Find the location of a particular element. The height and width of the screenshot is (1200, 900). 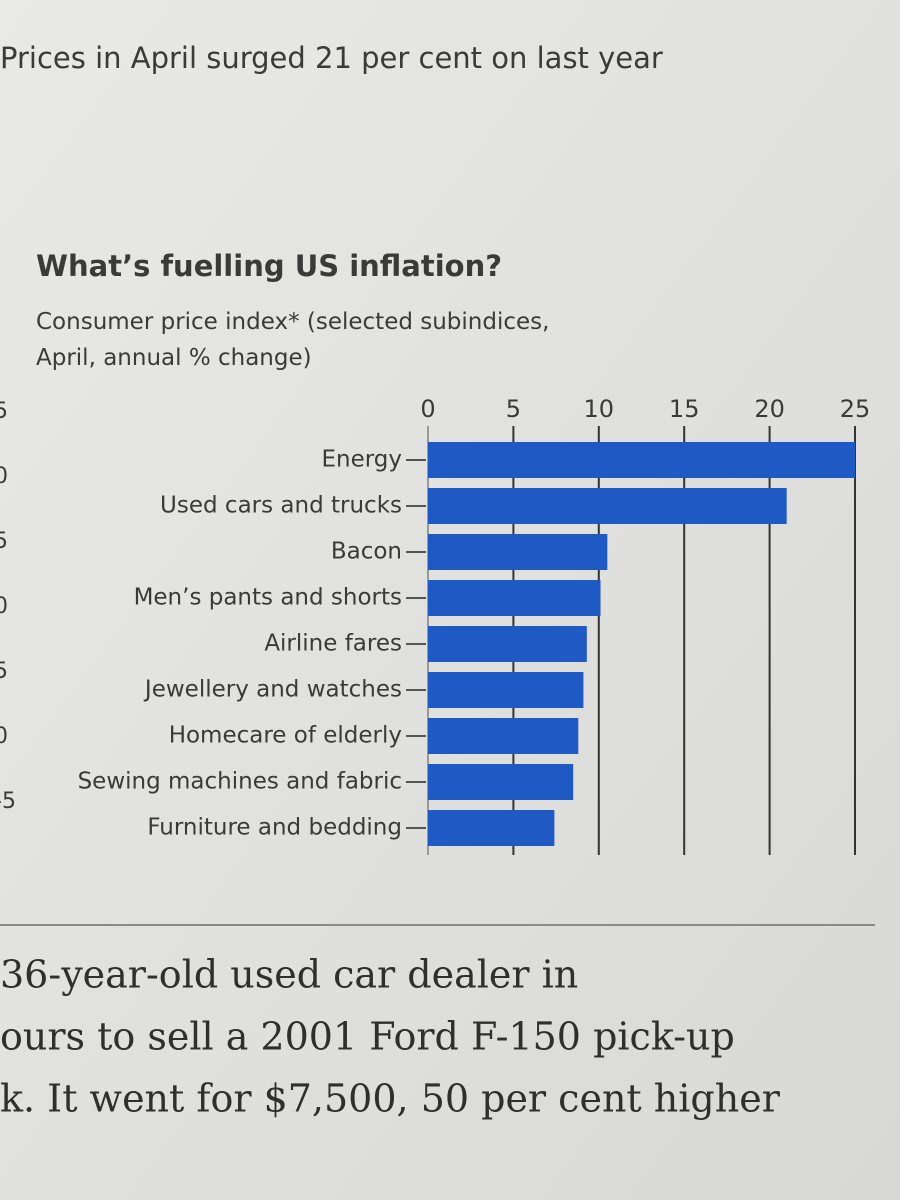

body-line: 36-year-old used car dealer in is located at coordinates (289, 975).